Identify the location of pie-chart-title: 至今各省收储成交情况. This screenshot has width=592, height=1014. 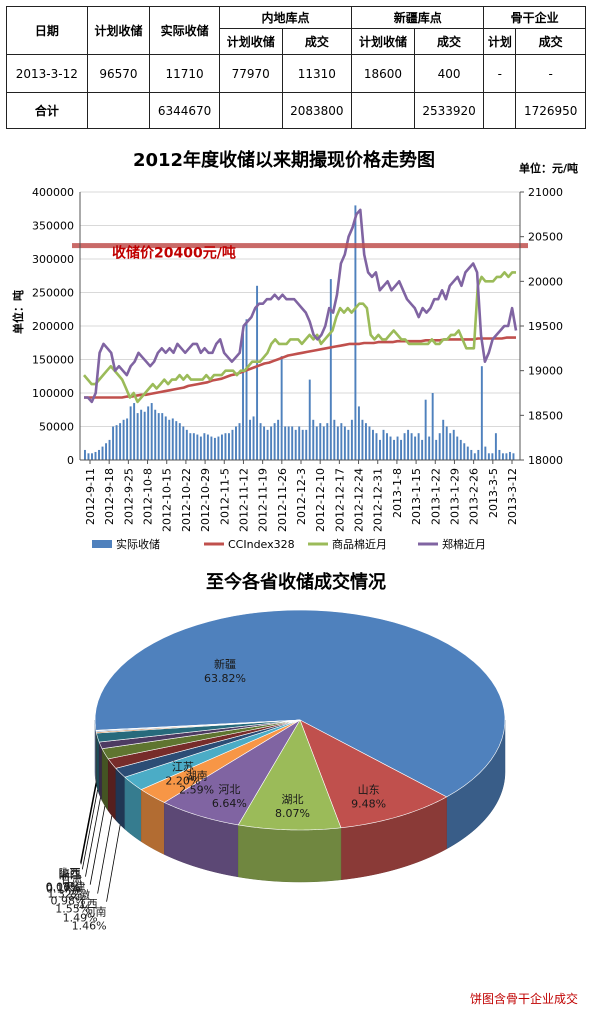
(296, 582).